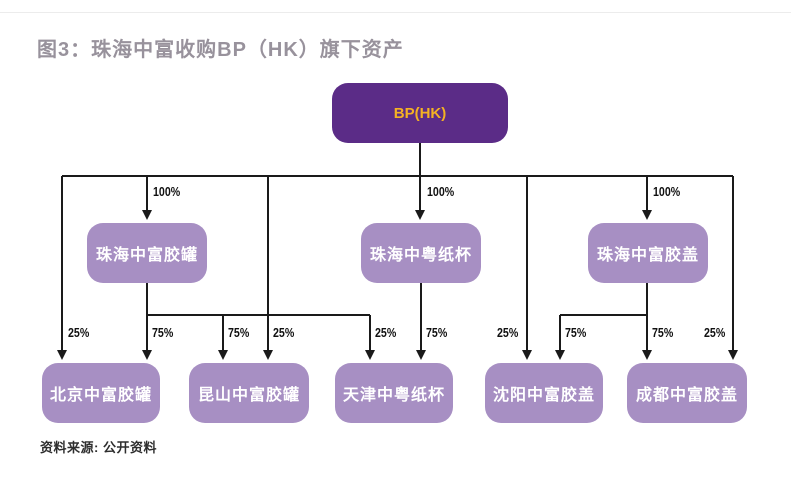  What do you see at coordinates (647, 255) in the screenshot?
I see `node-label: 珠海中富胶盖` at bounding box center [647, 255].